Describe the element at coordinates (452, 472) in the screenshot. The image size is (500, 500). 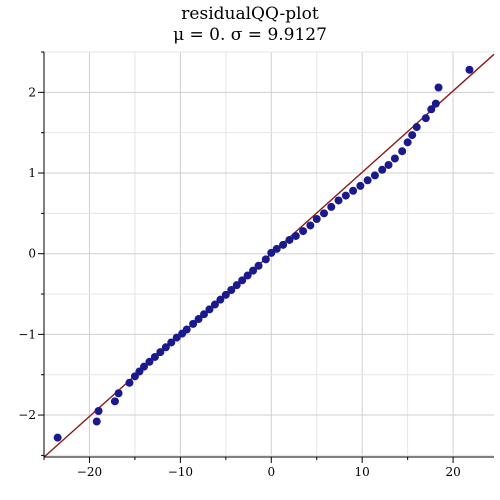
I see `x-tick-label: 20` at that location.